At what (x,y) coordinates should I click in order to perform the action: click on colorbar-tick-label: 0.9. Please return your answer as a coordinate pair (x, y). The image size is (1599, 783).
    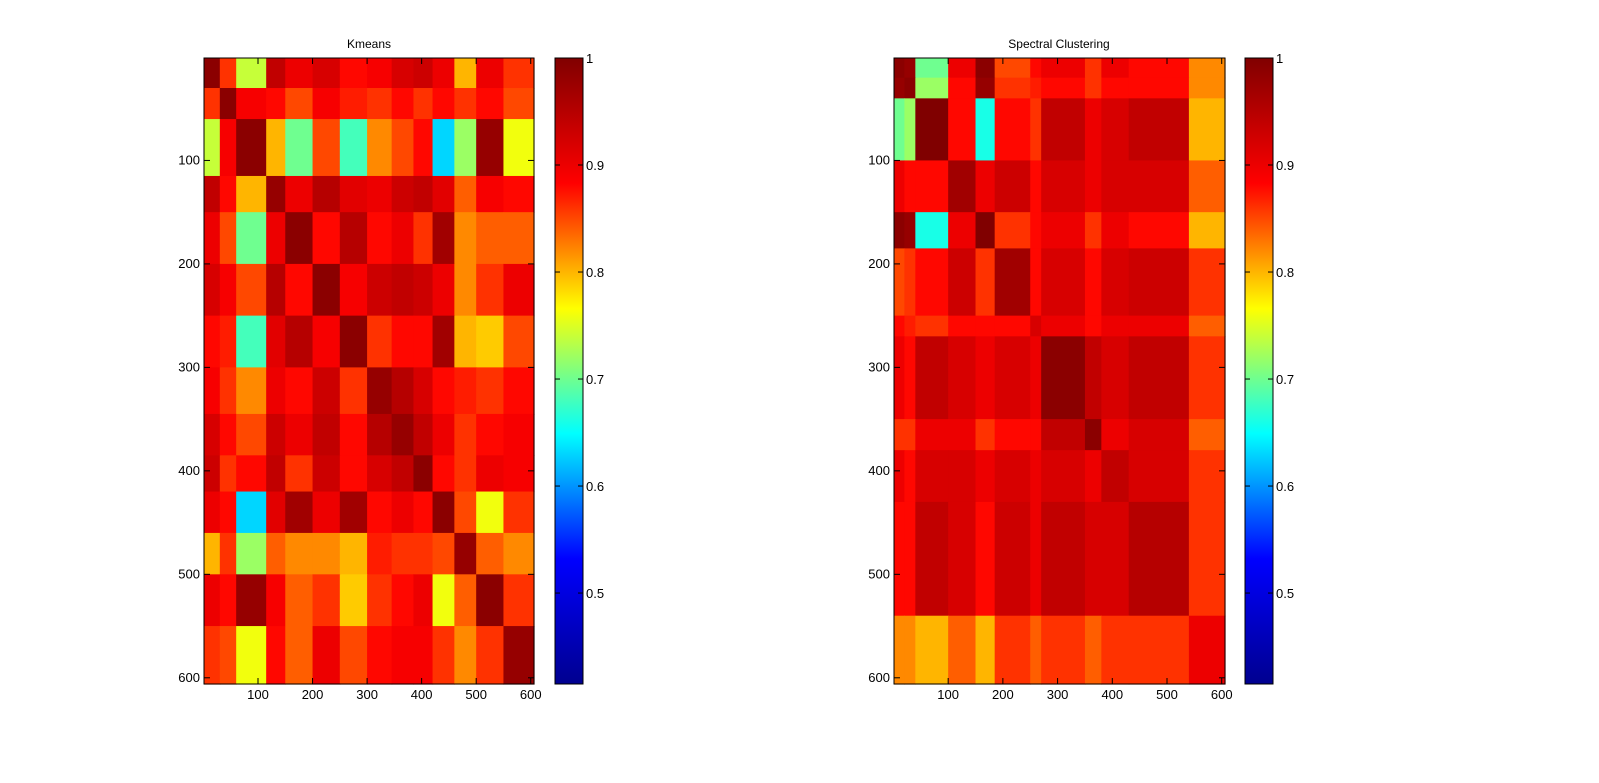
    Looking at the image, I should click on (1285, 165).